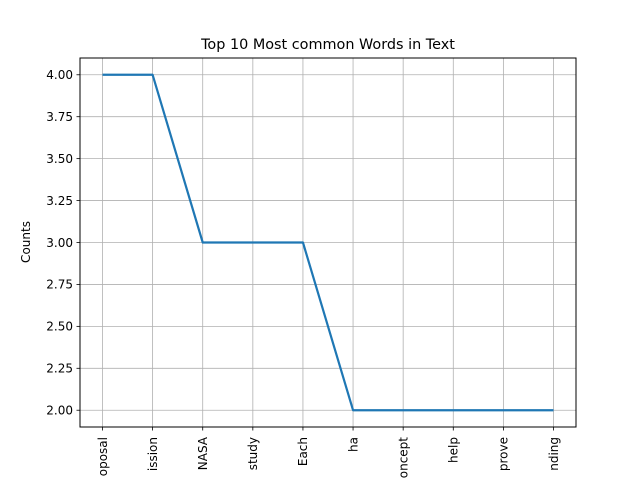 The image size is (640, 480). I want to click on y-tick-label: 3.75, so click(59, 117).